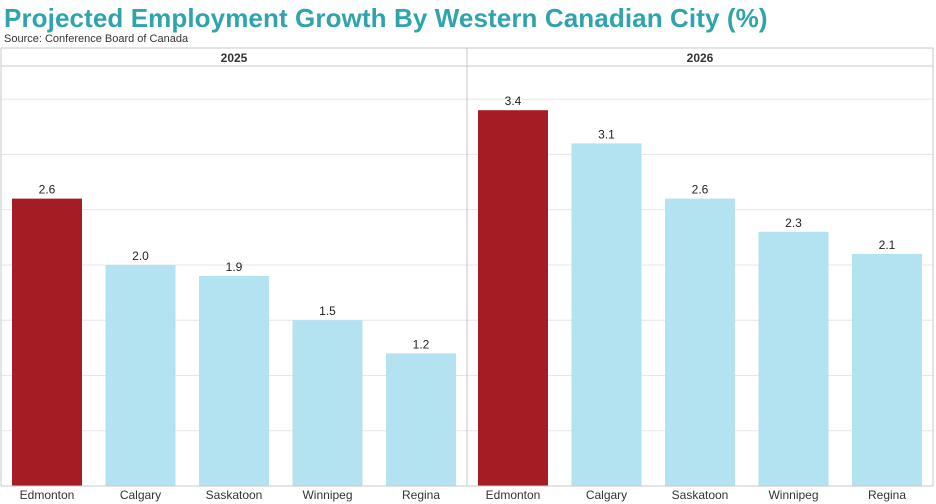 This screenshot has height=504, width=936. What do you see at coordinates (793, 223) in the screenshot?
I see `data-label: 2.3` at bounding box center [793, 223].